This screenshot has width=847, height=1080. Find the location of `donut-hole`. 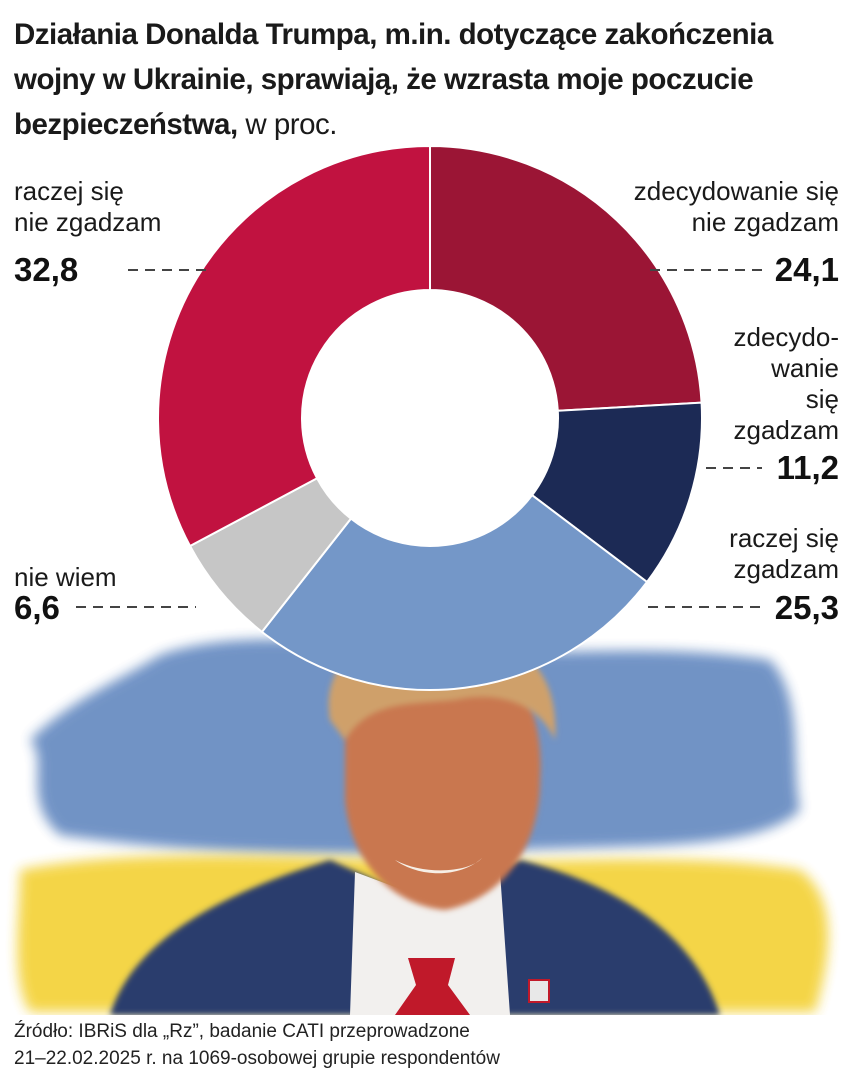

donut-hole is located at coordinates (430, 418).